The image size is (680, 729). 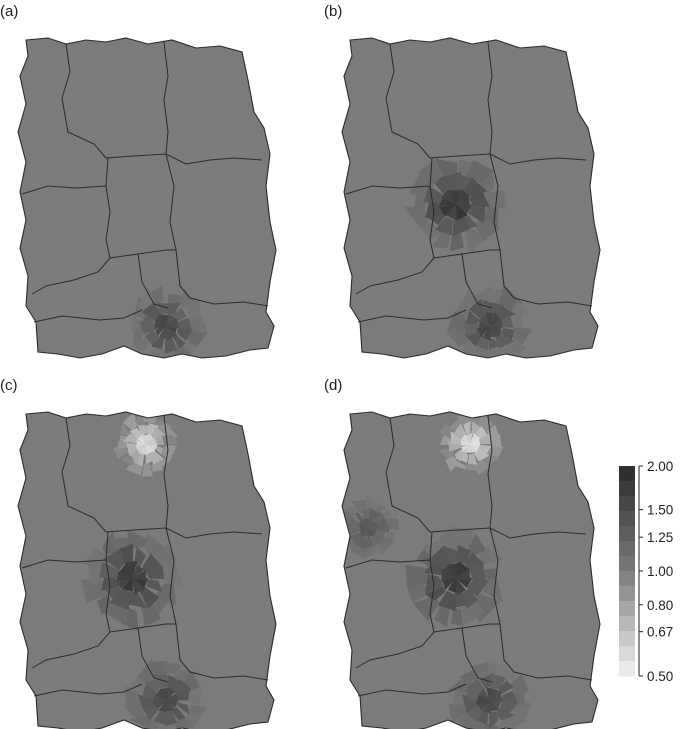 What do you see at coordinates (660, 676) in the screenshot?
I see `legend-tick-label: 0.50` at bounding box center [660, 676].